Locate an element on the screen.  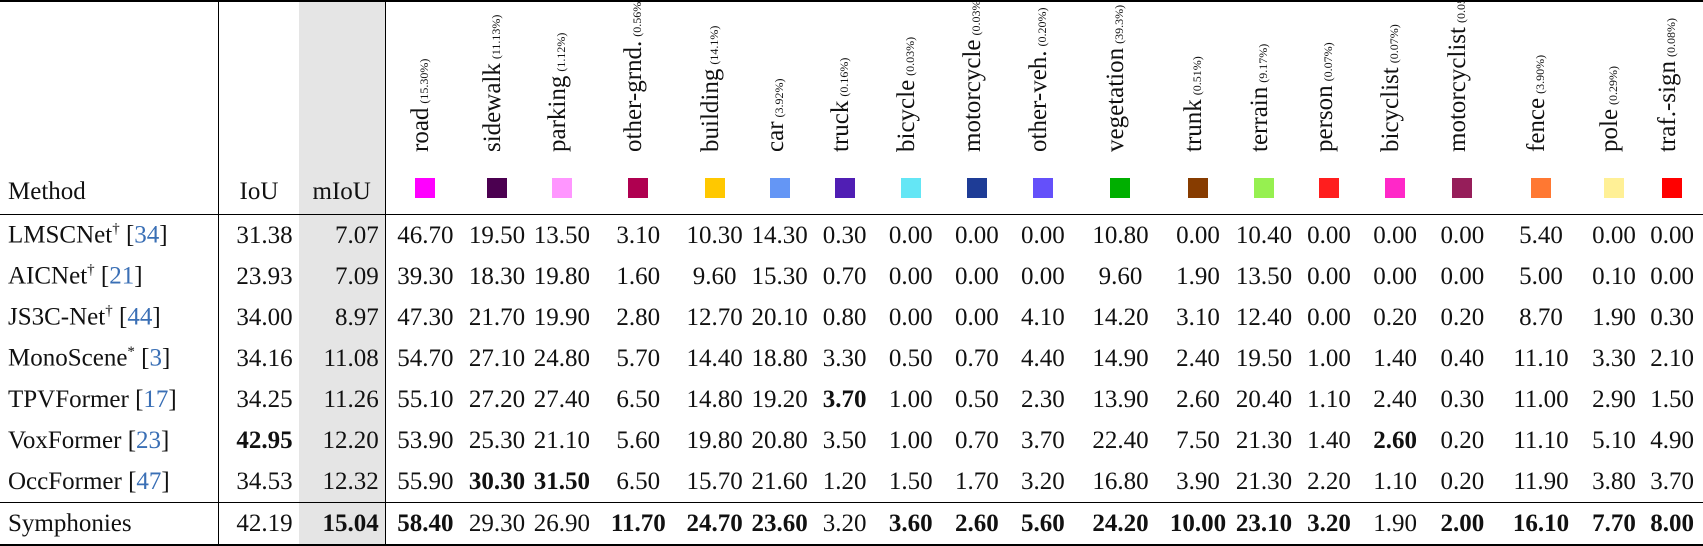
method-marker: † is located at coordinates (116, 229).